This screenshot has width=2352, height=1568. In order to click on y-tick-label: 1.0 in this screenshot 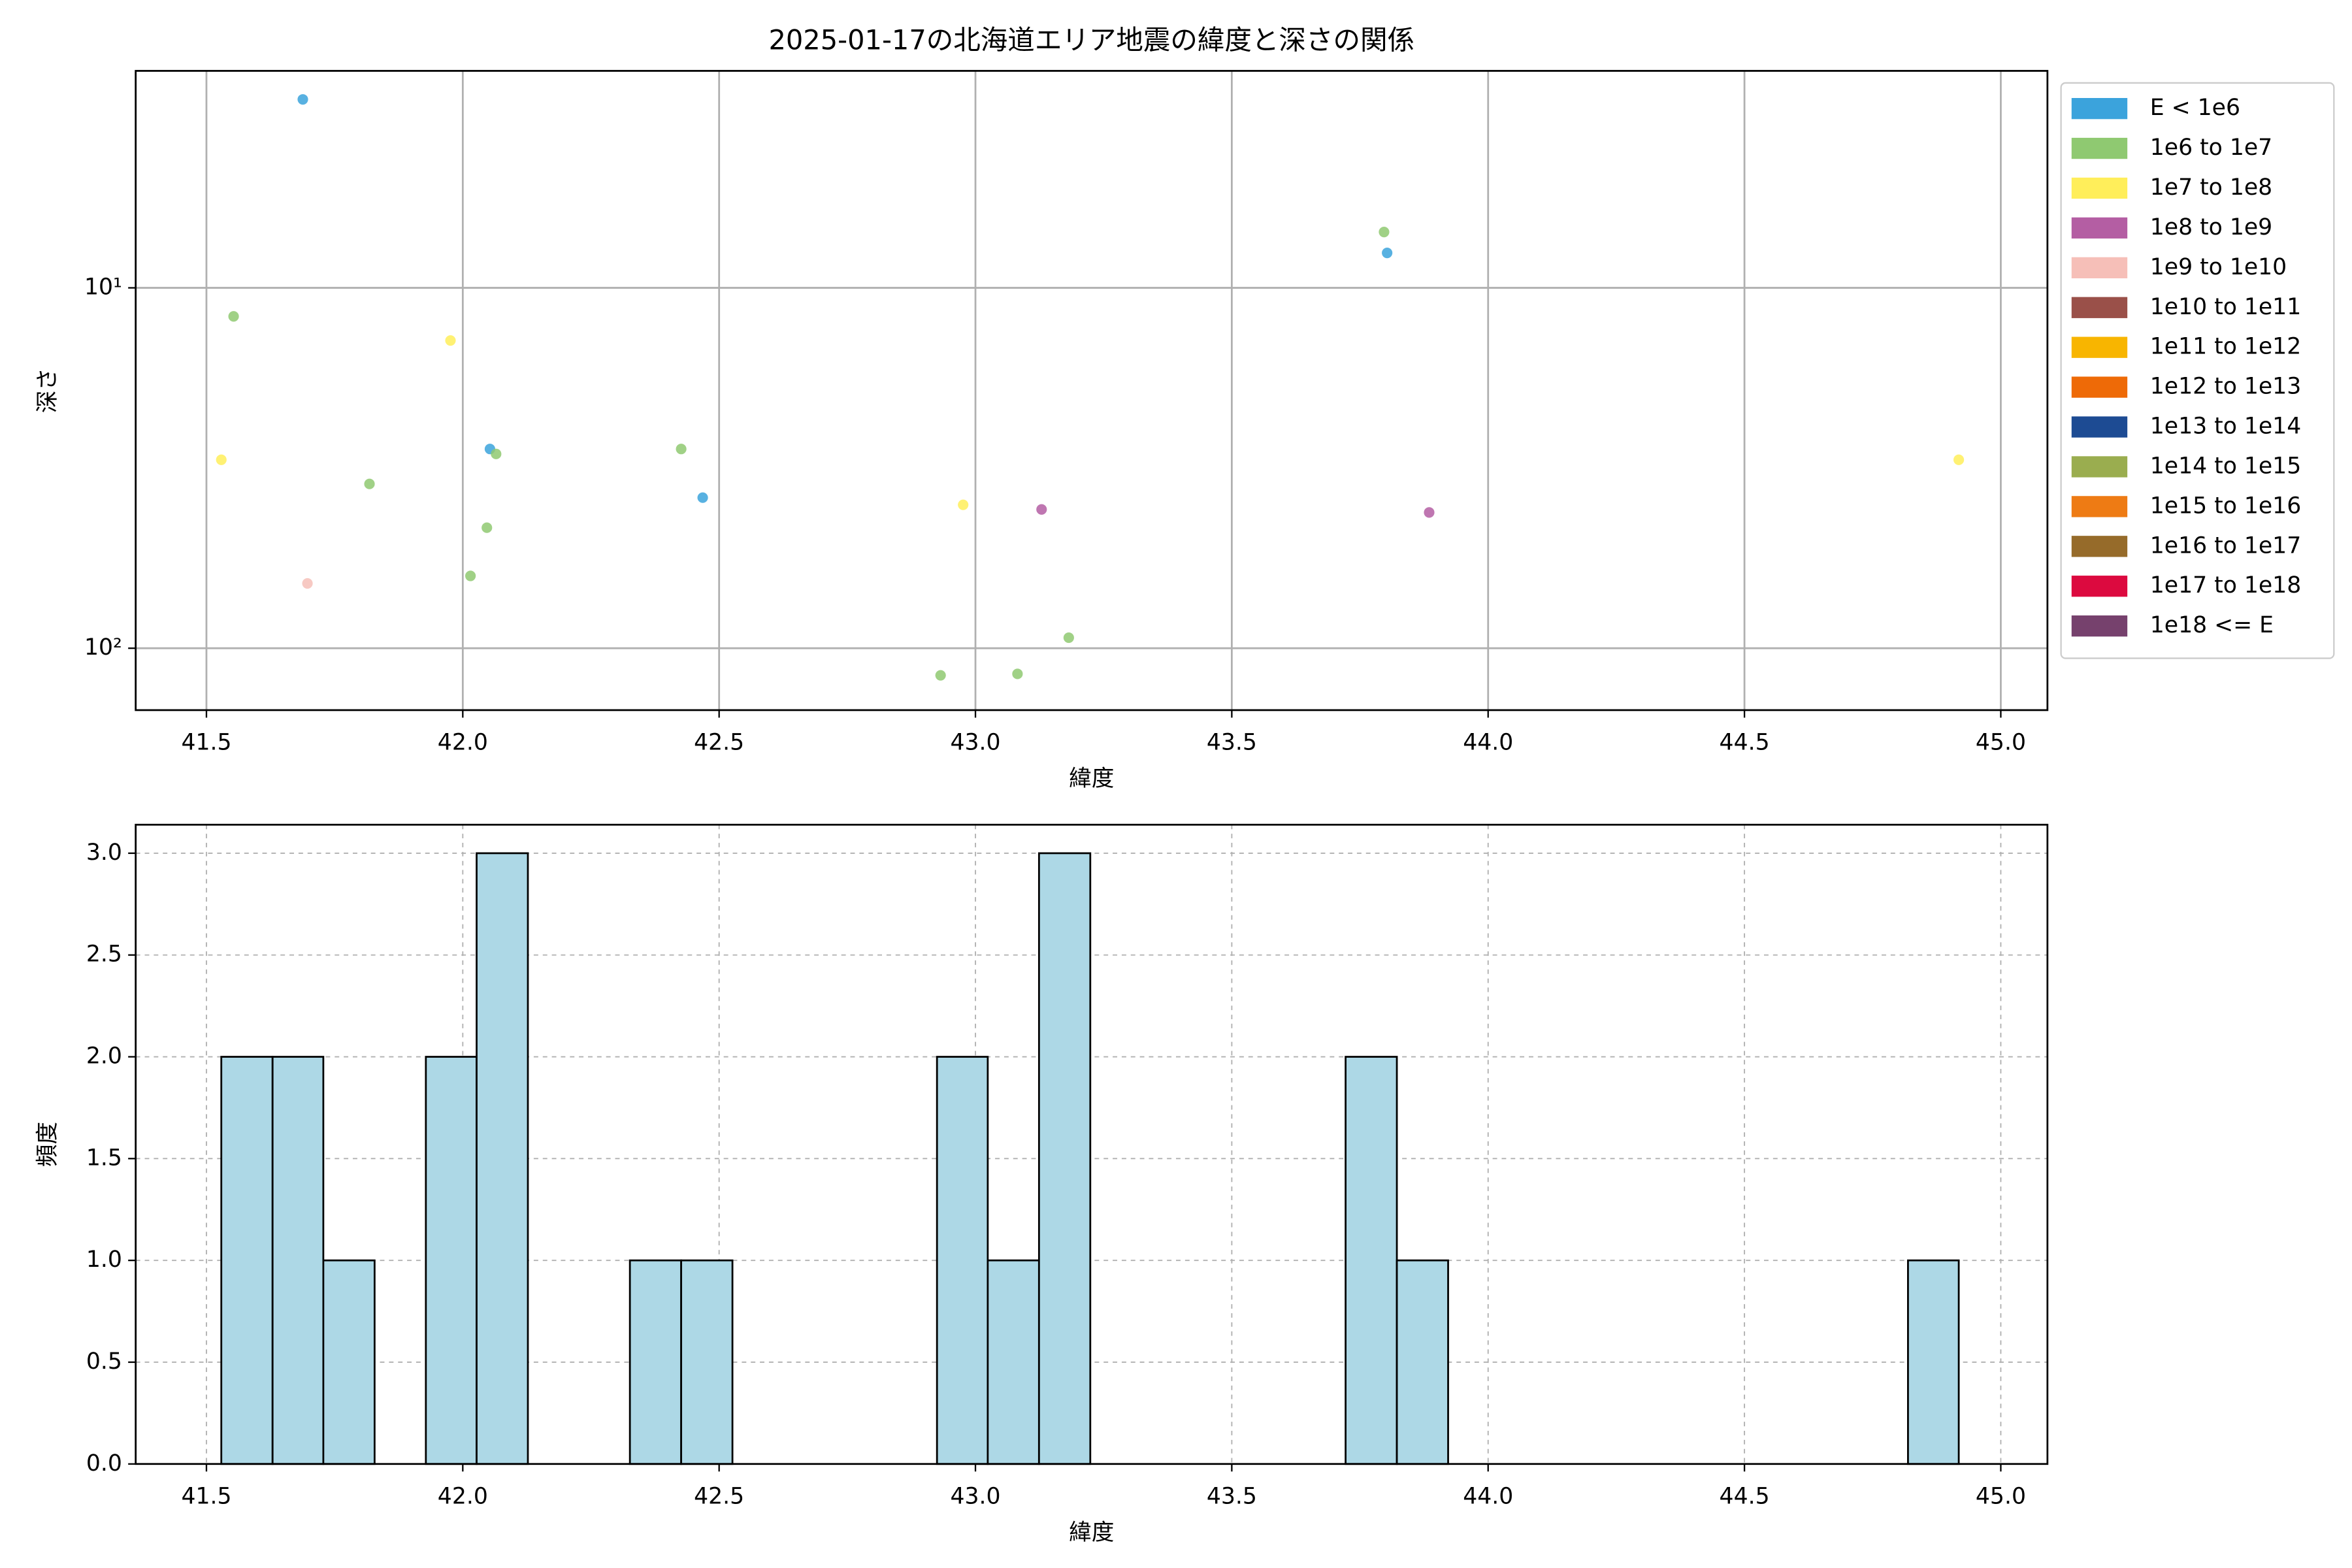, I will do `click(104, 1260)`.